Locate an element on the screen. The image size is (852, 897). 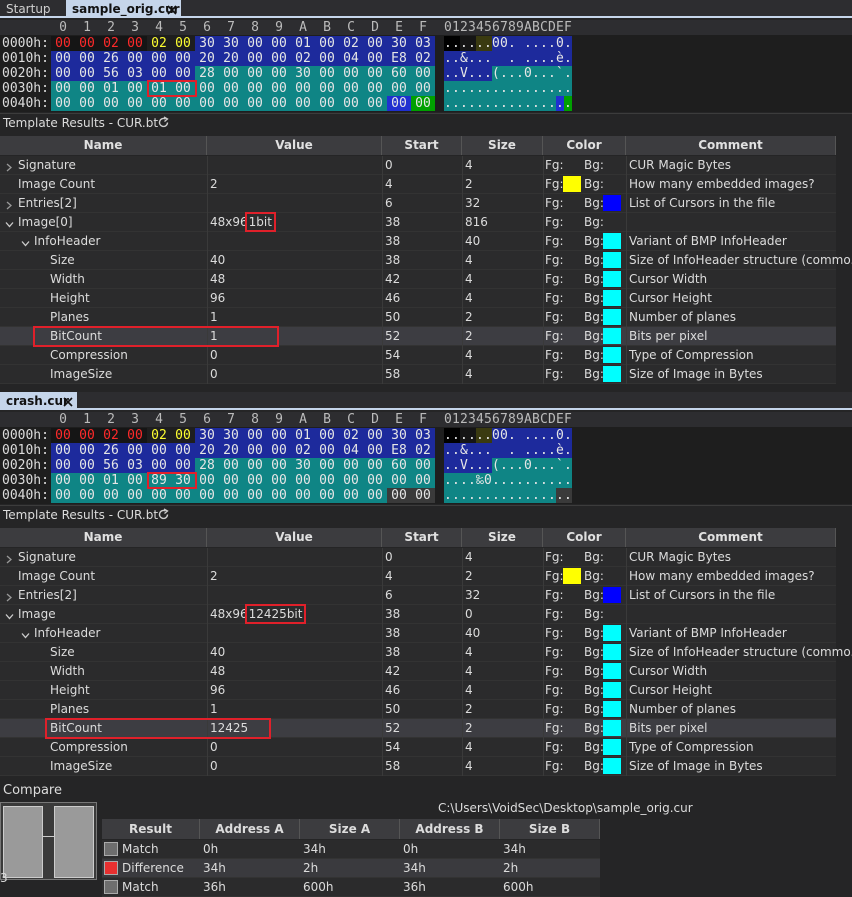
field-start: 0 is located at coordinates (389, 557).